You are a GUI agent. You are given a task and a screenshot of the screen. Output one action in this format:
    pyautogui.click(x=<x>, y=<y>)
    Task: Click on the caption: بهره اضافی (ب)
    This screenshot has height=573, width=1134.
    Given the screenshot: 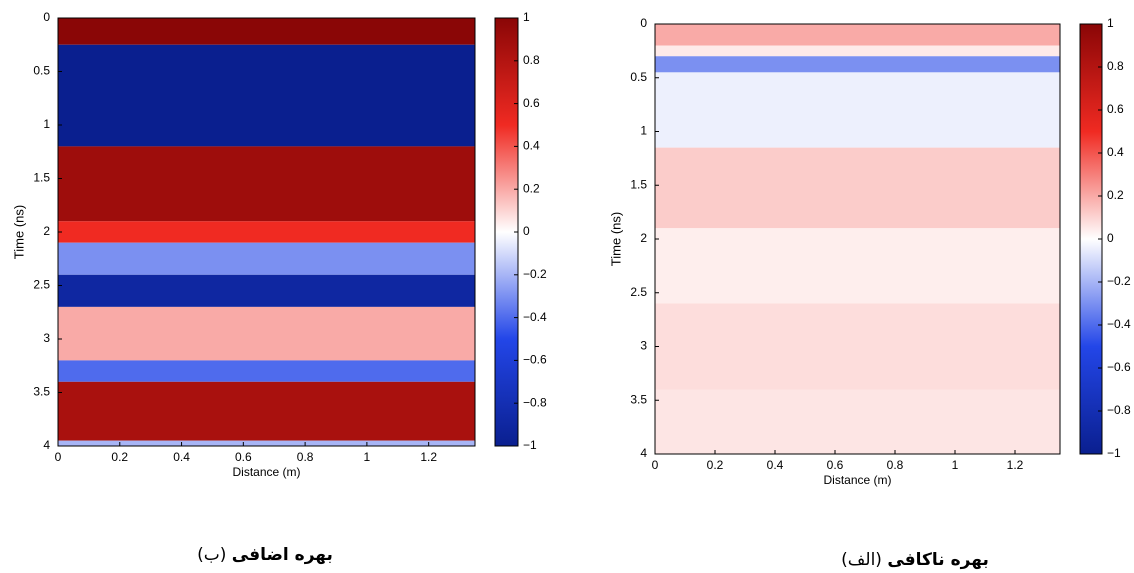 What is the action you would take?
    pyautogui.click(x=265, y=555)
    